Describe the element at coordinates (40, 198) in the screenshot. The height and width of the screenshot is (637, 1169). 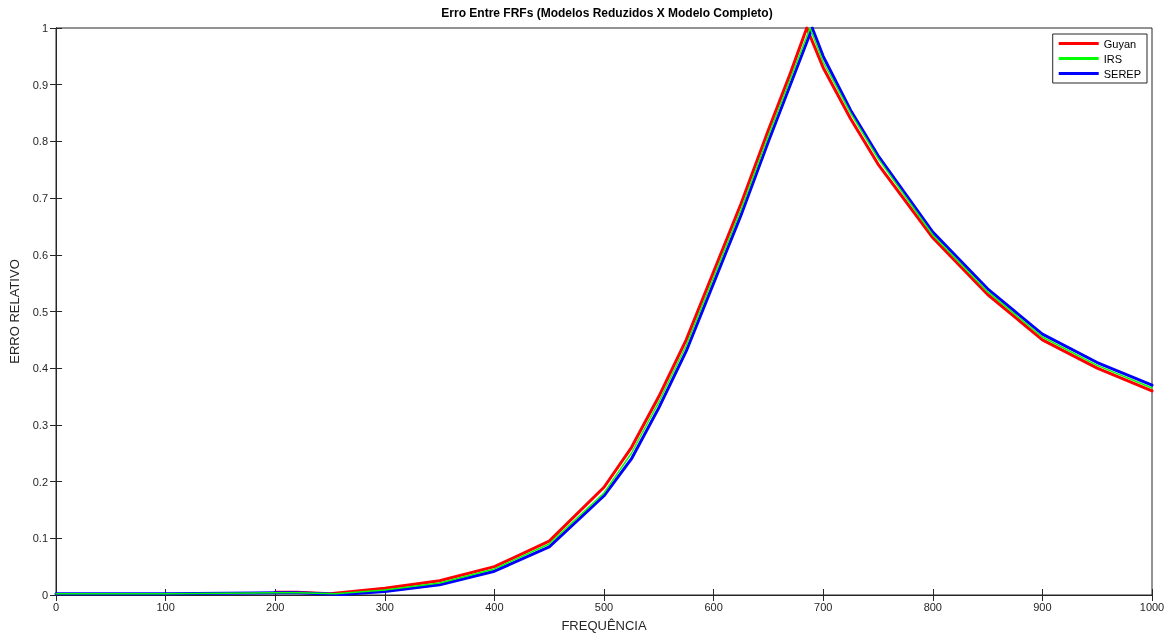
I see `y-tick-label: 0.7` at that location.